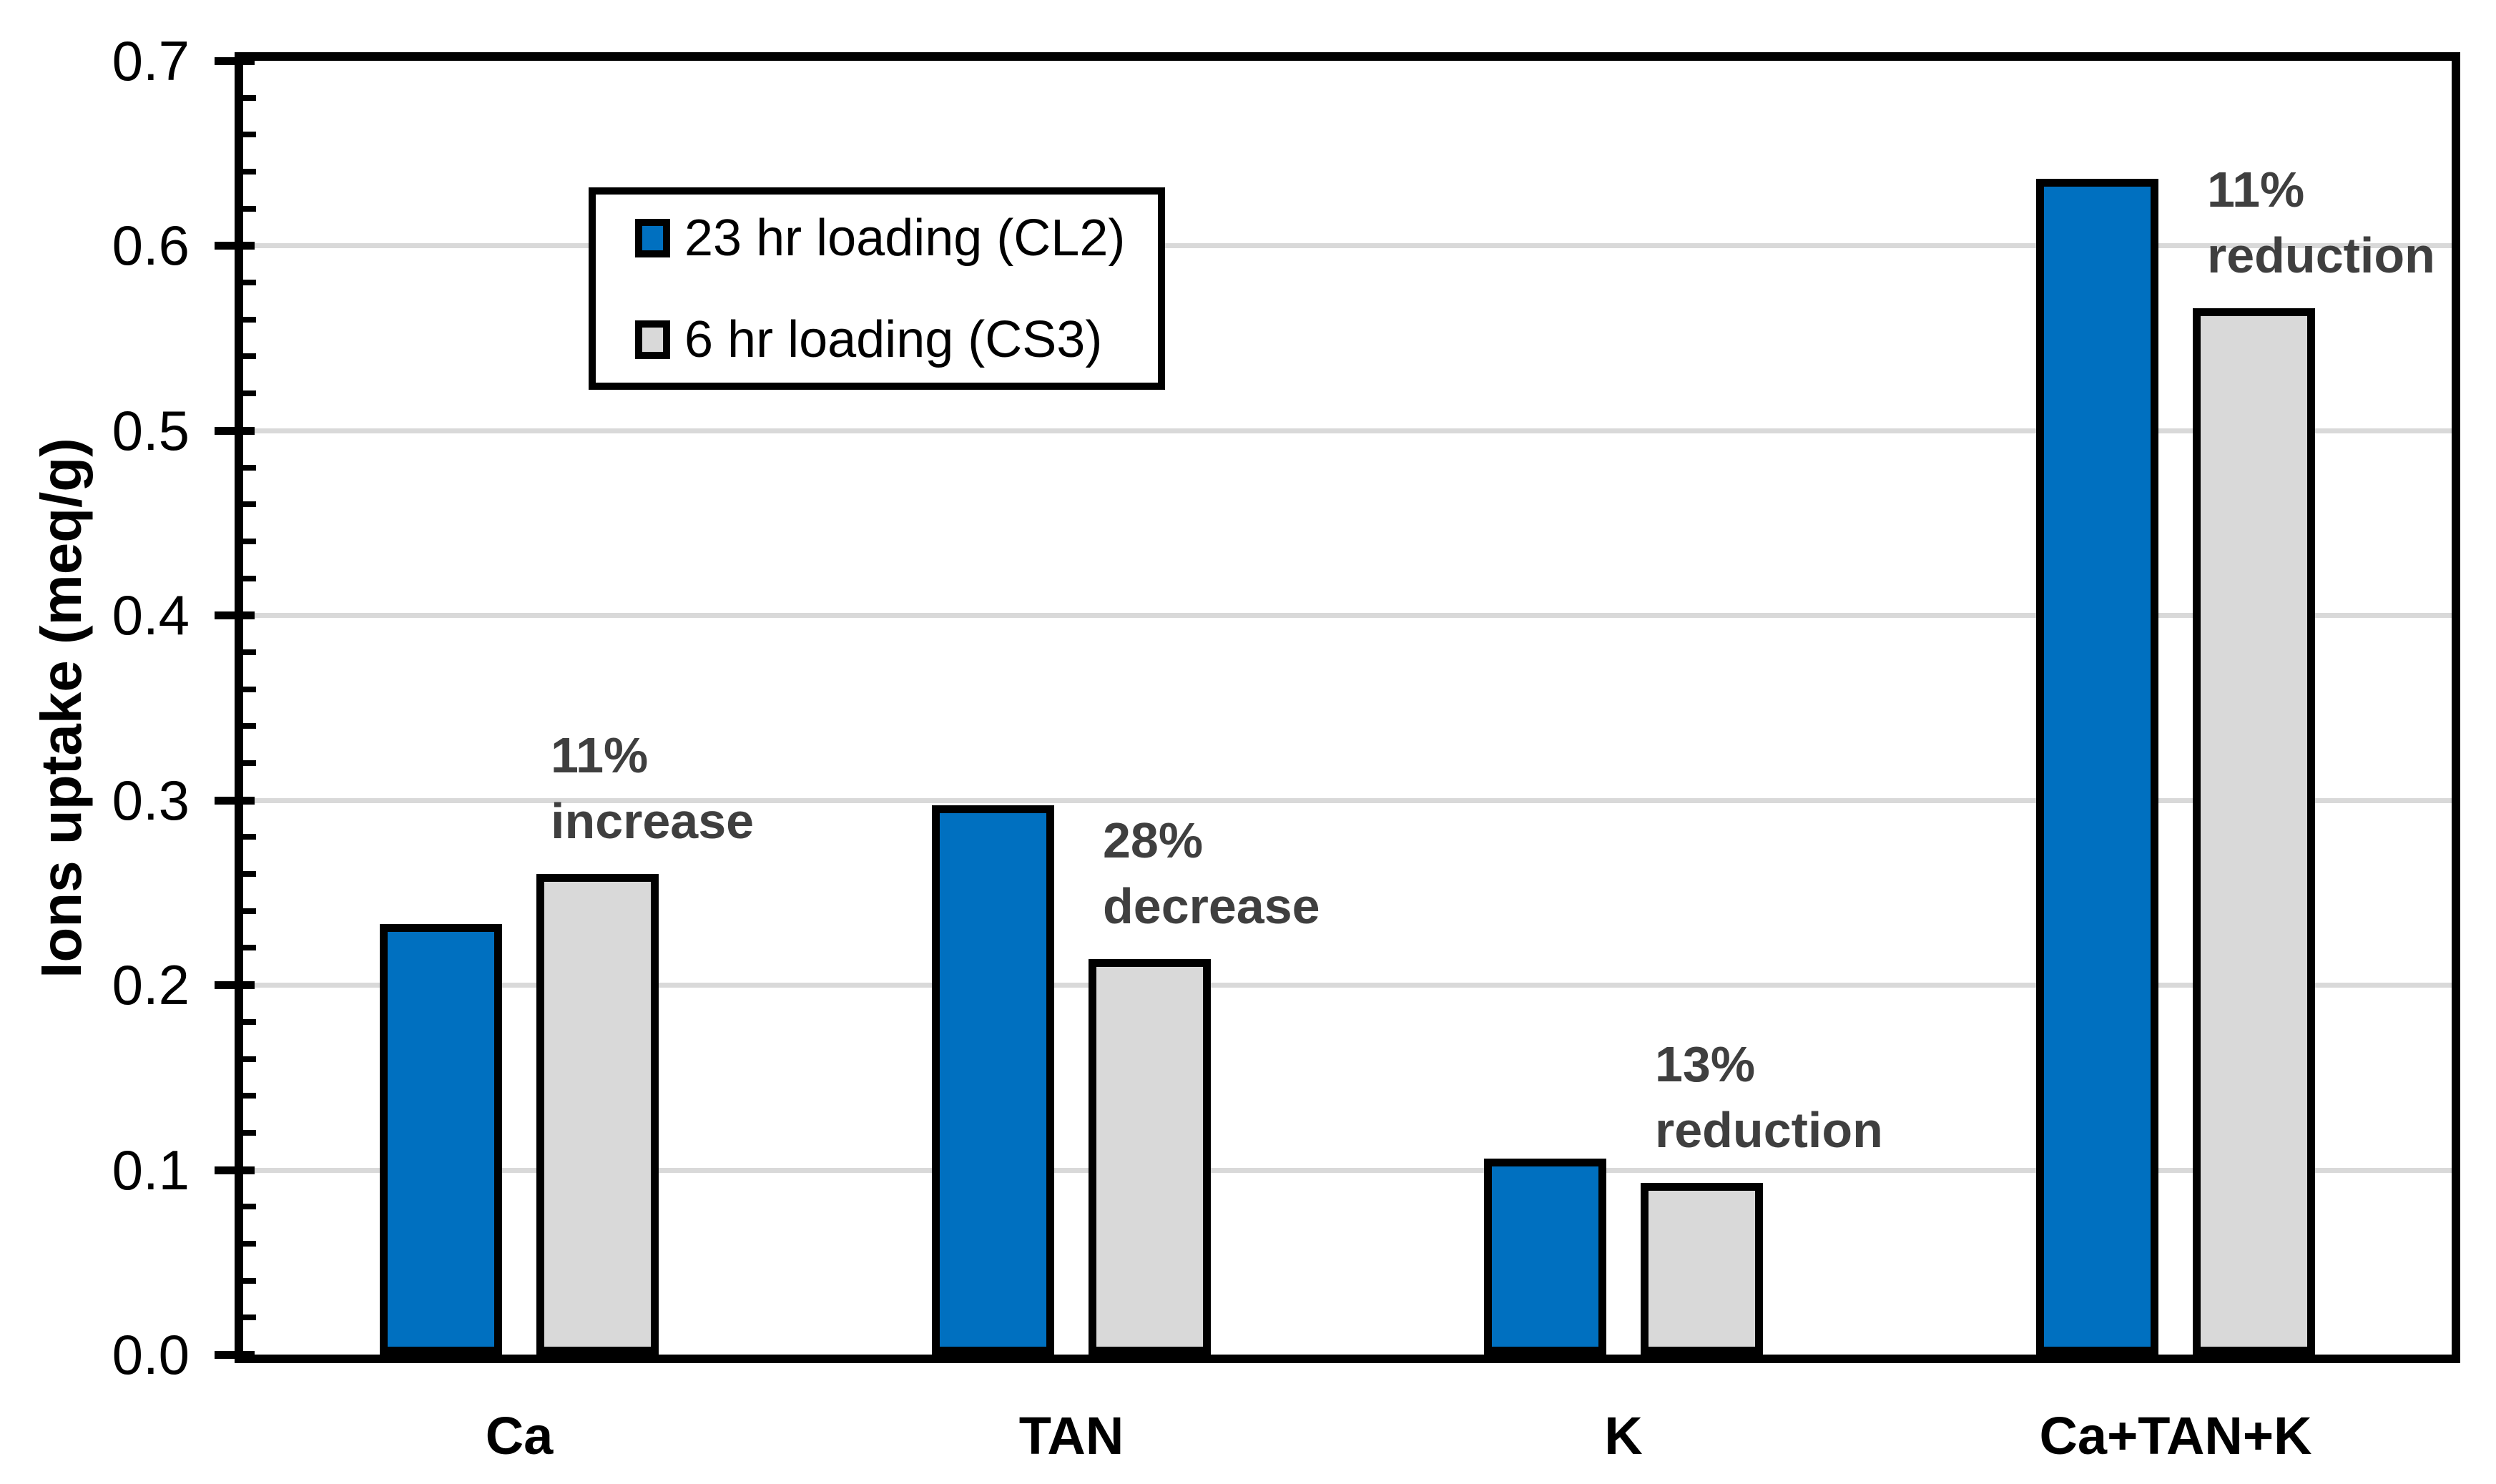 The image size is (2496, 1484). I want to click on y-tick-label-0.1: 0.1, so click(151, 1170).